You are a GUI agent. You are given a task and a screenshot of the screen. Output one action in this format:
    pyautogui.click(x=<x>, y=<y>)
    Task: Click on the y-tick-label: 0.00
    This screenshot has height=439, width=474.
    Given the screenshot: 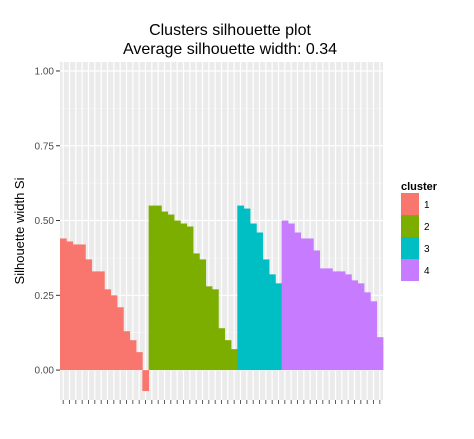 What is the action you would take?
    pyautogui.click(x=45, y=371)
    